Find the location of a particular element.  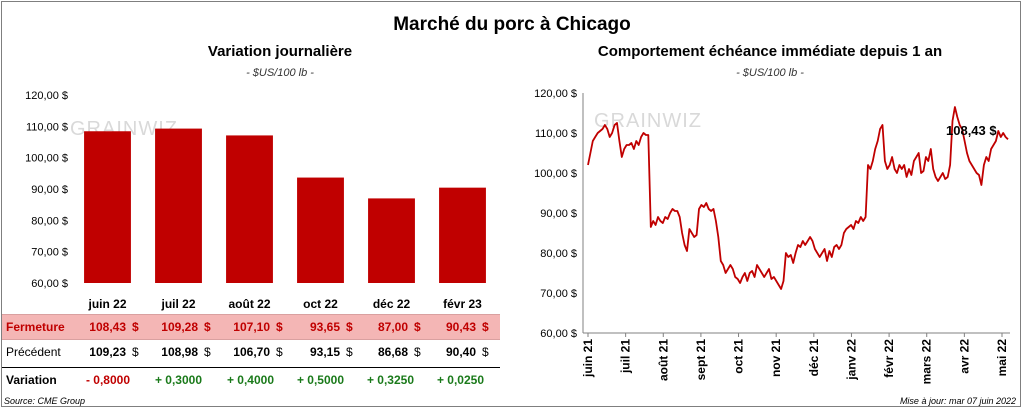

update-note: Mise à jour: mar 07 juin 2022 is located at coordinates (957, 401).